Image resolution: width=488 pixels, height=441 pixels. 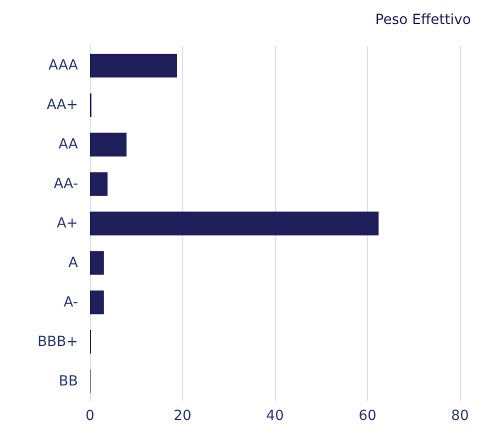 I want to click on y-tick-label: AA+, so click(x=62, y=105).